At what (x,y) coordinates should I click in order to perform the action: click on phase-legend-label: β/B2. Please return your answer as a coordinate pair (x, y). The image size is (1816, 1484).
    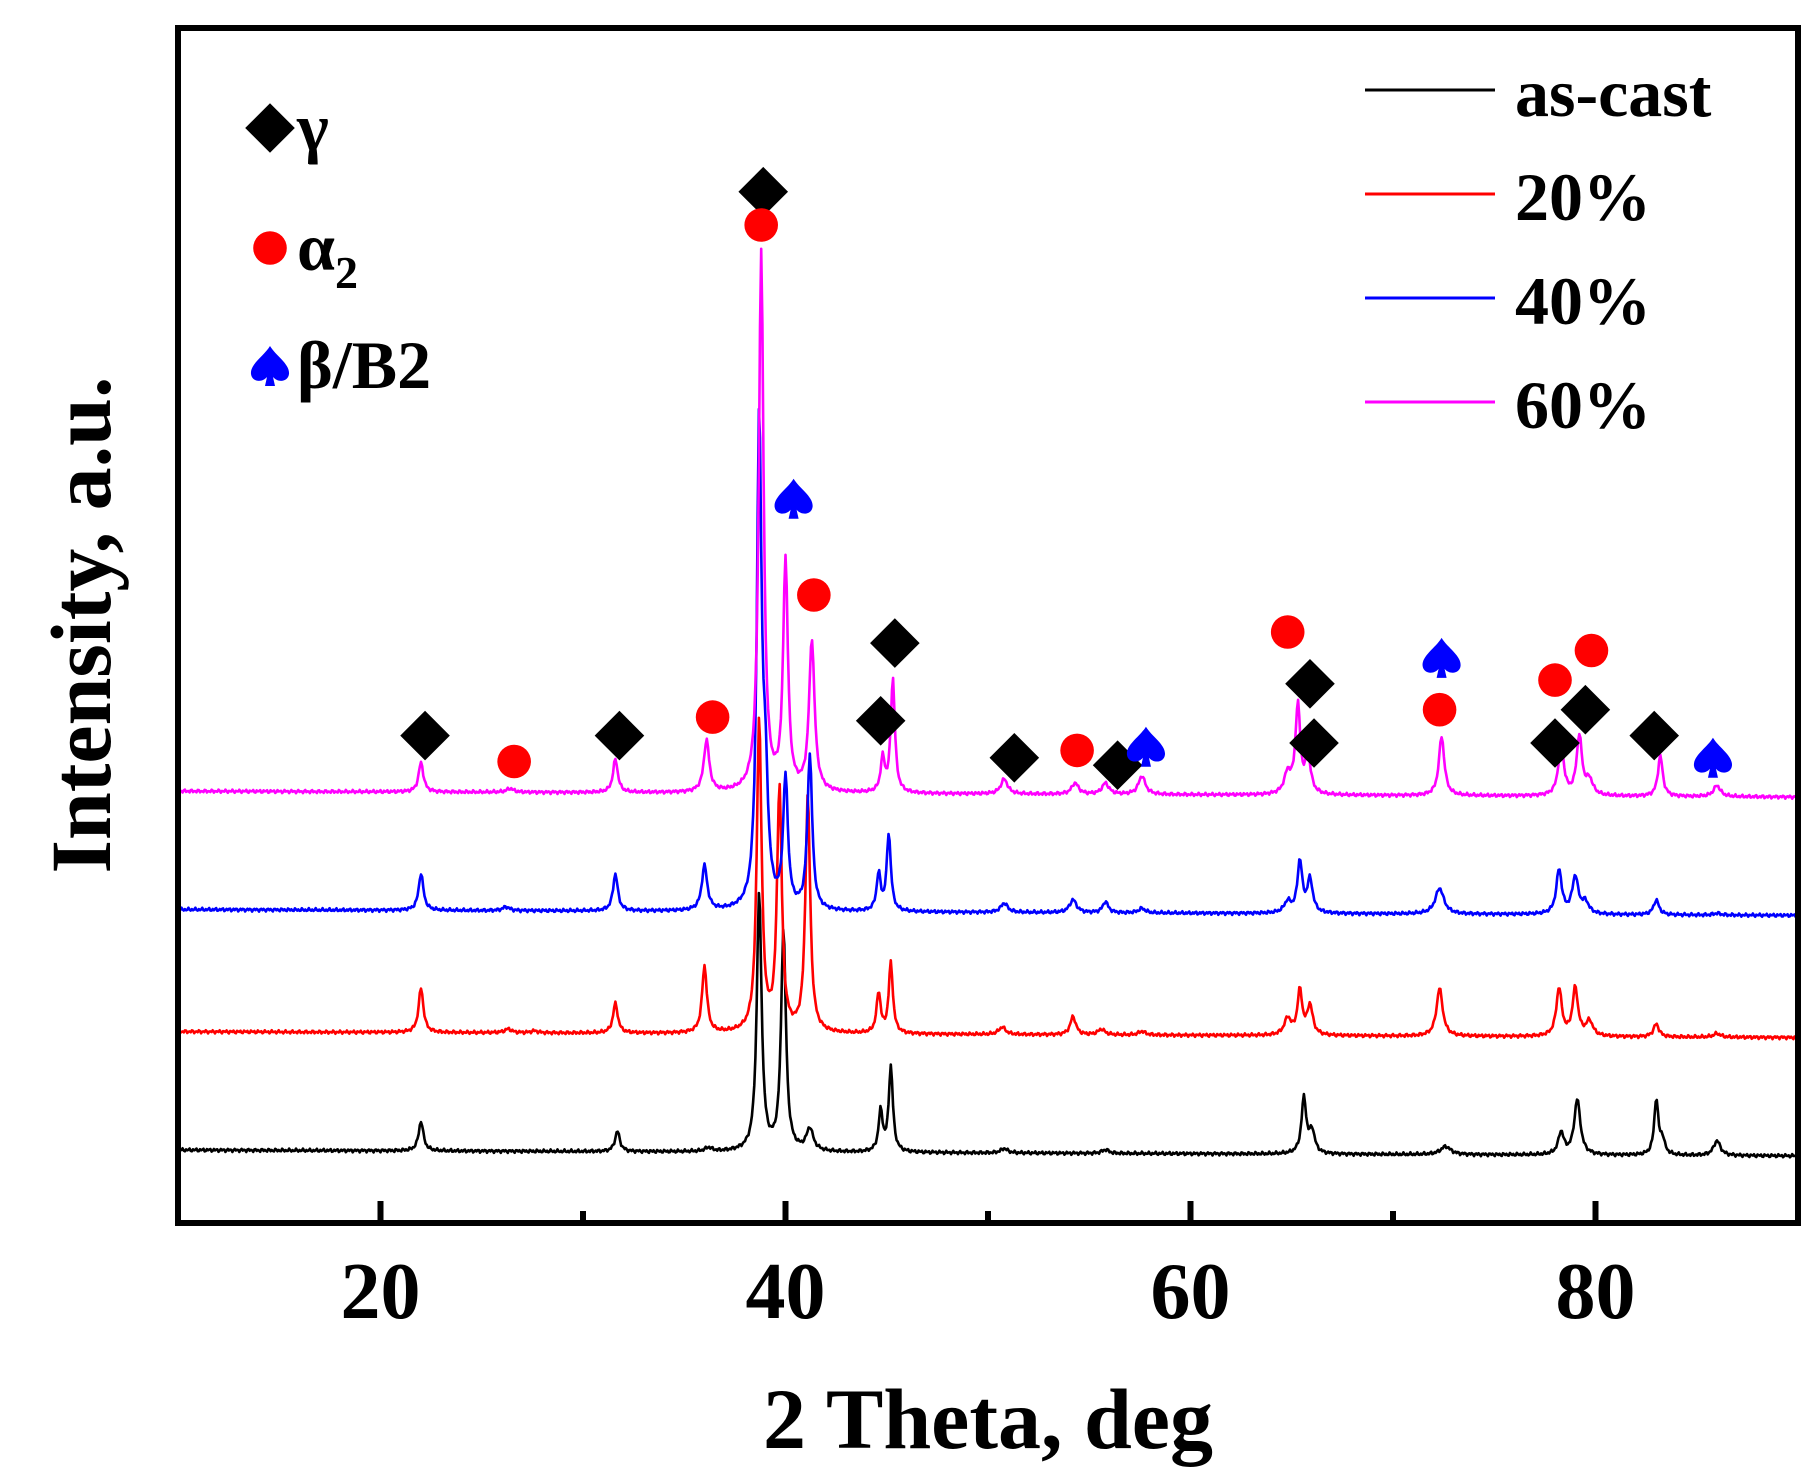
    Looking at the image, I should click on (364, 365).